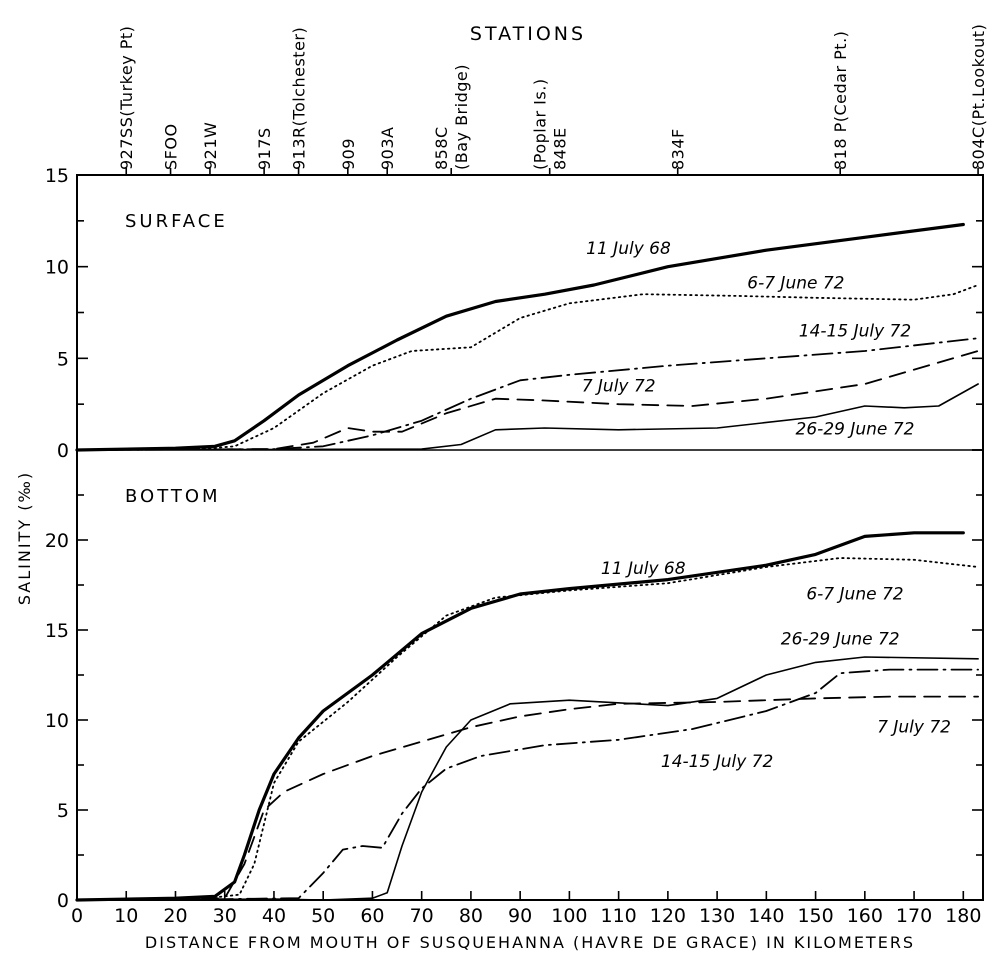 The image size is (999, 955). Describe the element at coordinates (865, 916) in the screenshot. I see `x-tick-label: 160` at that location.